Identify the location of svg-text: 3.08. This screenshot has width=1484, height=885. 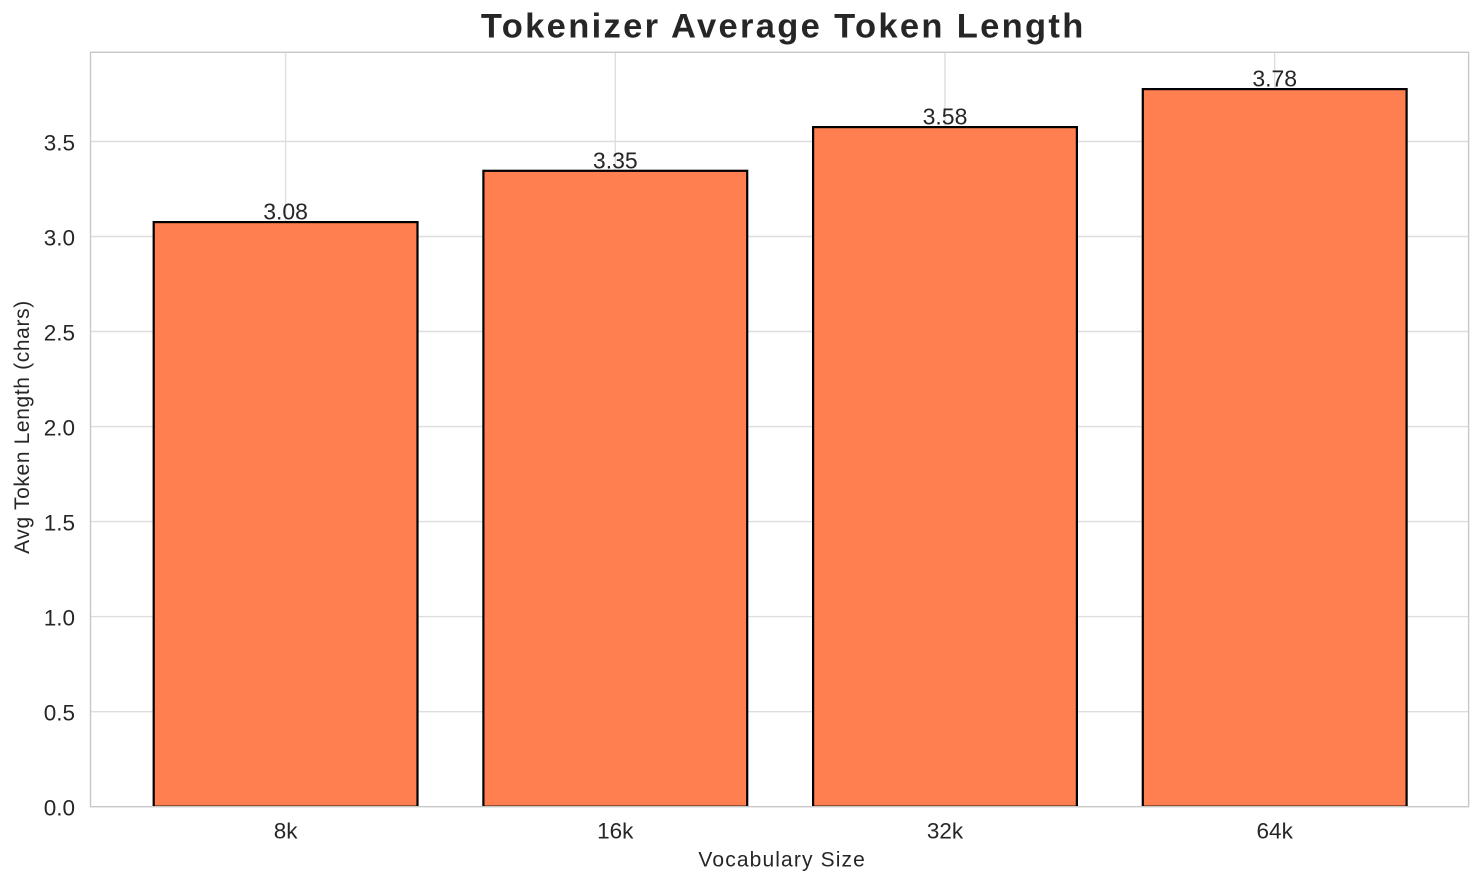
(285, 212).